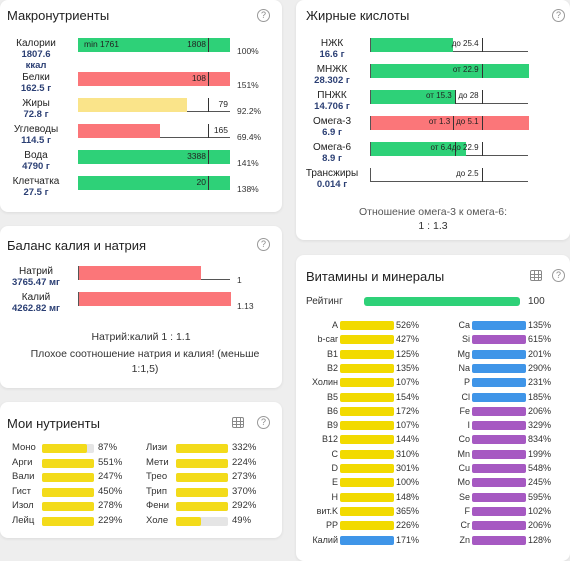  I want to click on macro-percent: 69.4%, so click(249, 137).